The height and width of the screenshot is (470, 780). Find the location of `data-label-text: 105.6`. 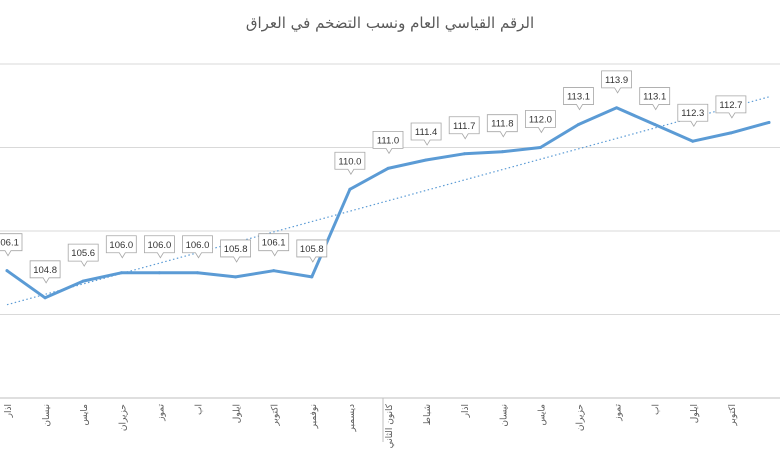

data-label-text: 105.6 is located at coordinates (83, 253).